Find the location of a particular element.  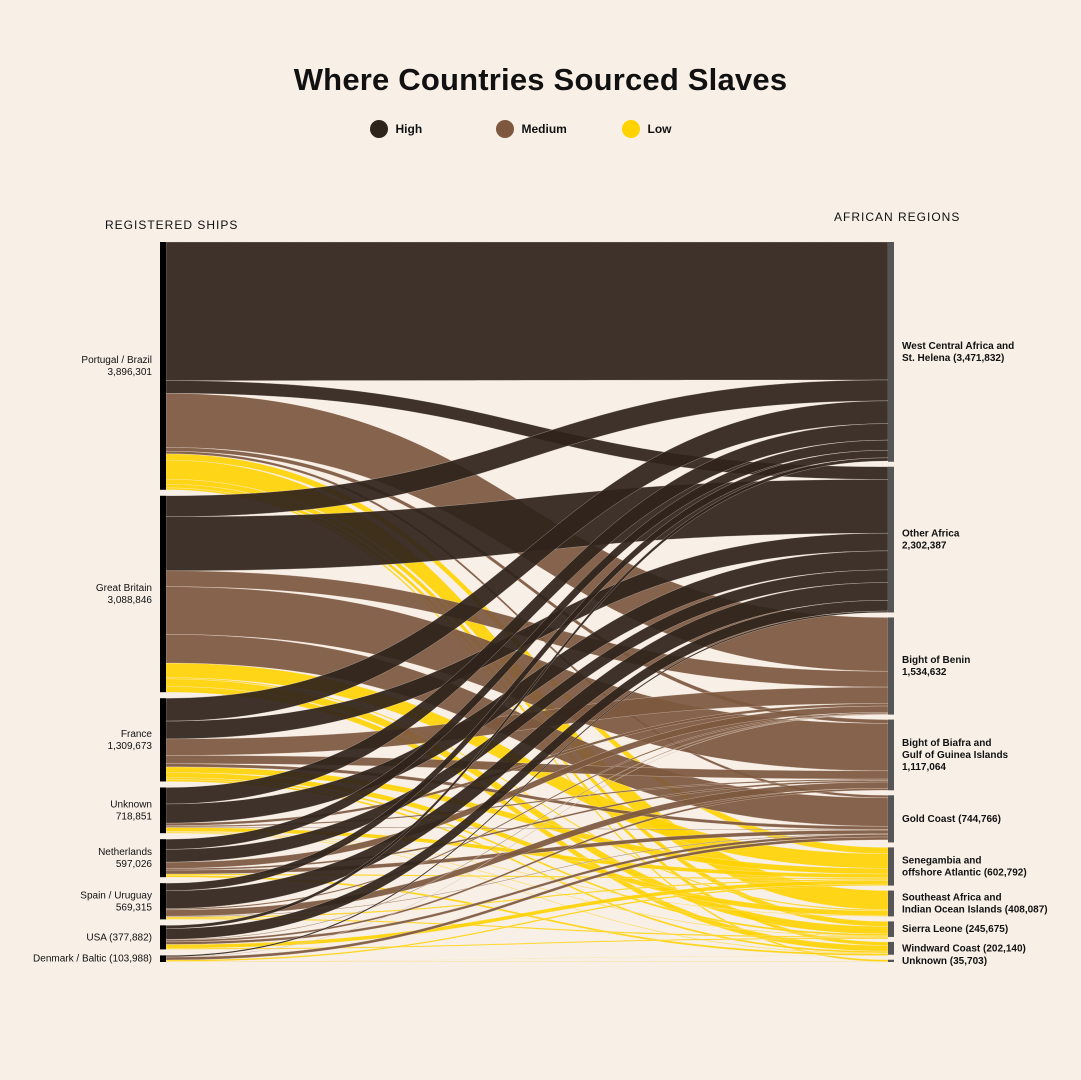

legend-swatch-medium is located at coordinates (504, 129).